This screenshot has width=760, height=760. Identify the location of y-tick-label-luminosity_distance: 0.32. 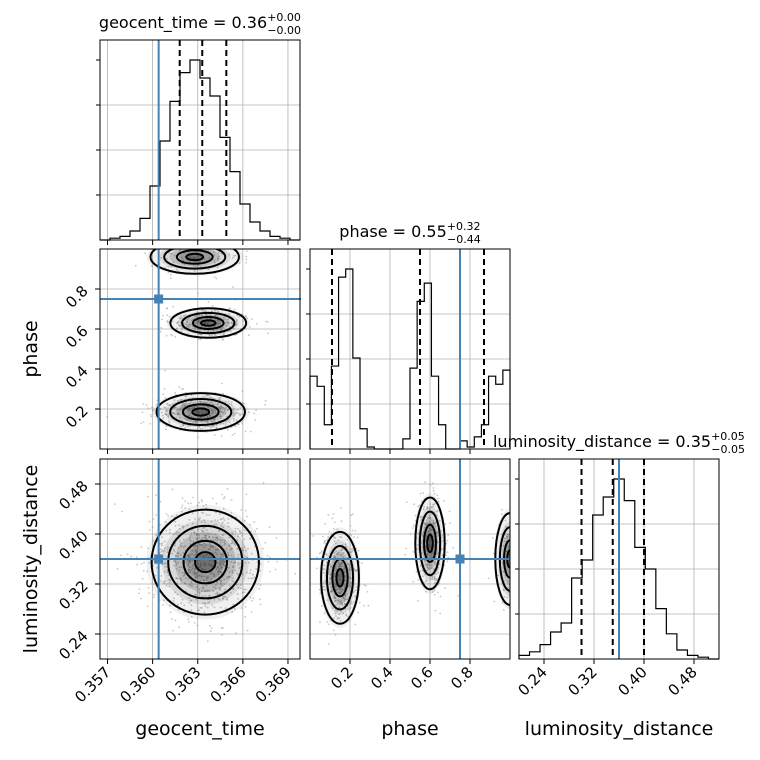
(73, 595).